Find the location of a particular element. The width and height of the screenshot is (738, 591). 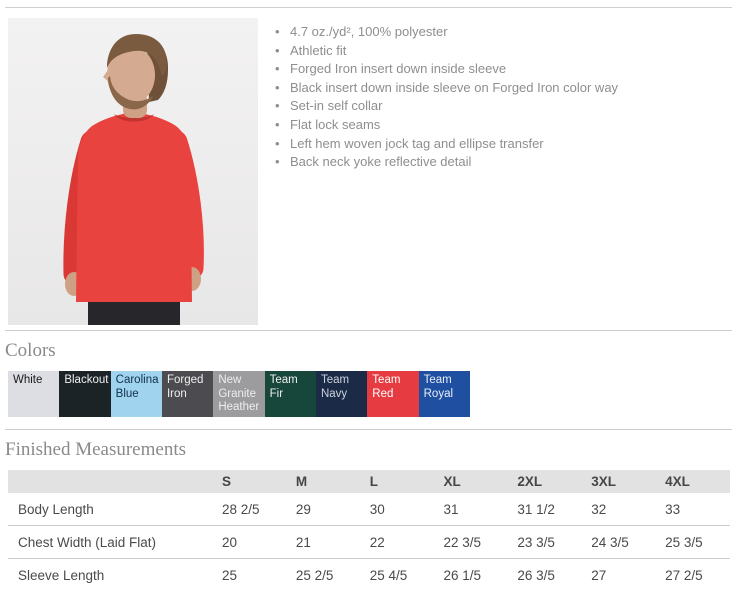

feature-item: • Forged Iron insert down inside sleeve is located at coordinates (445, 69).